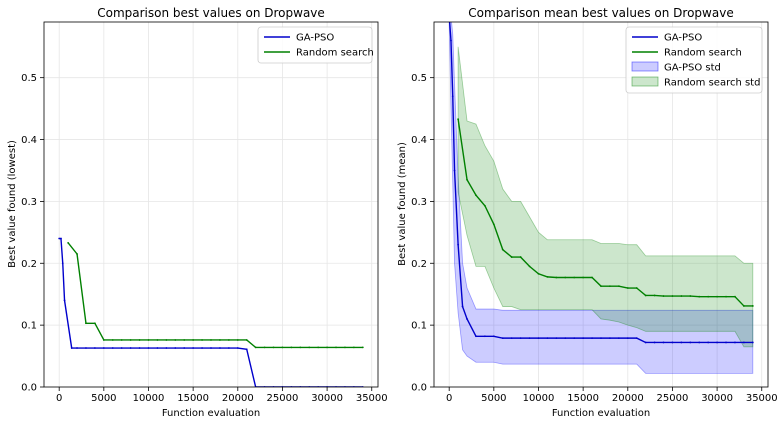 This screenshot has width=783, height=424. I want to click on x-ticks: 0 5000 10000 15000 20000 25000 30000 35000, so click(612, 395).